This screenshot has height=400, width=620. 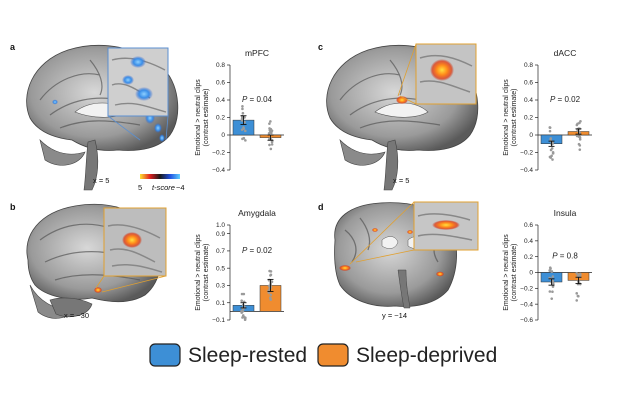 I want to click on amygdala-y-tick-label: 0.1, so click(x=220, y=303).